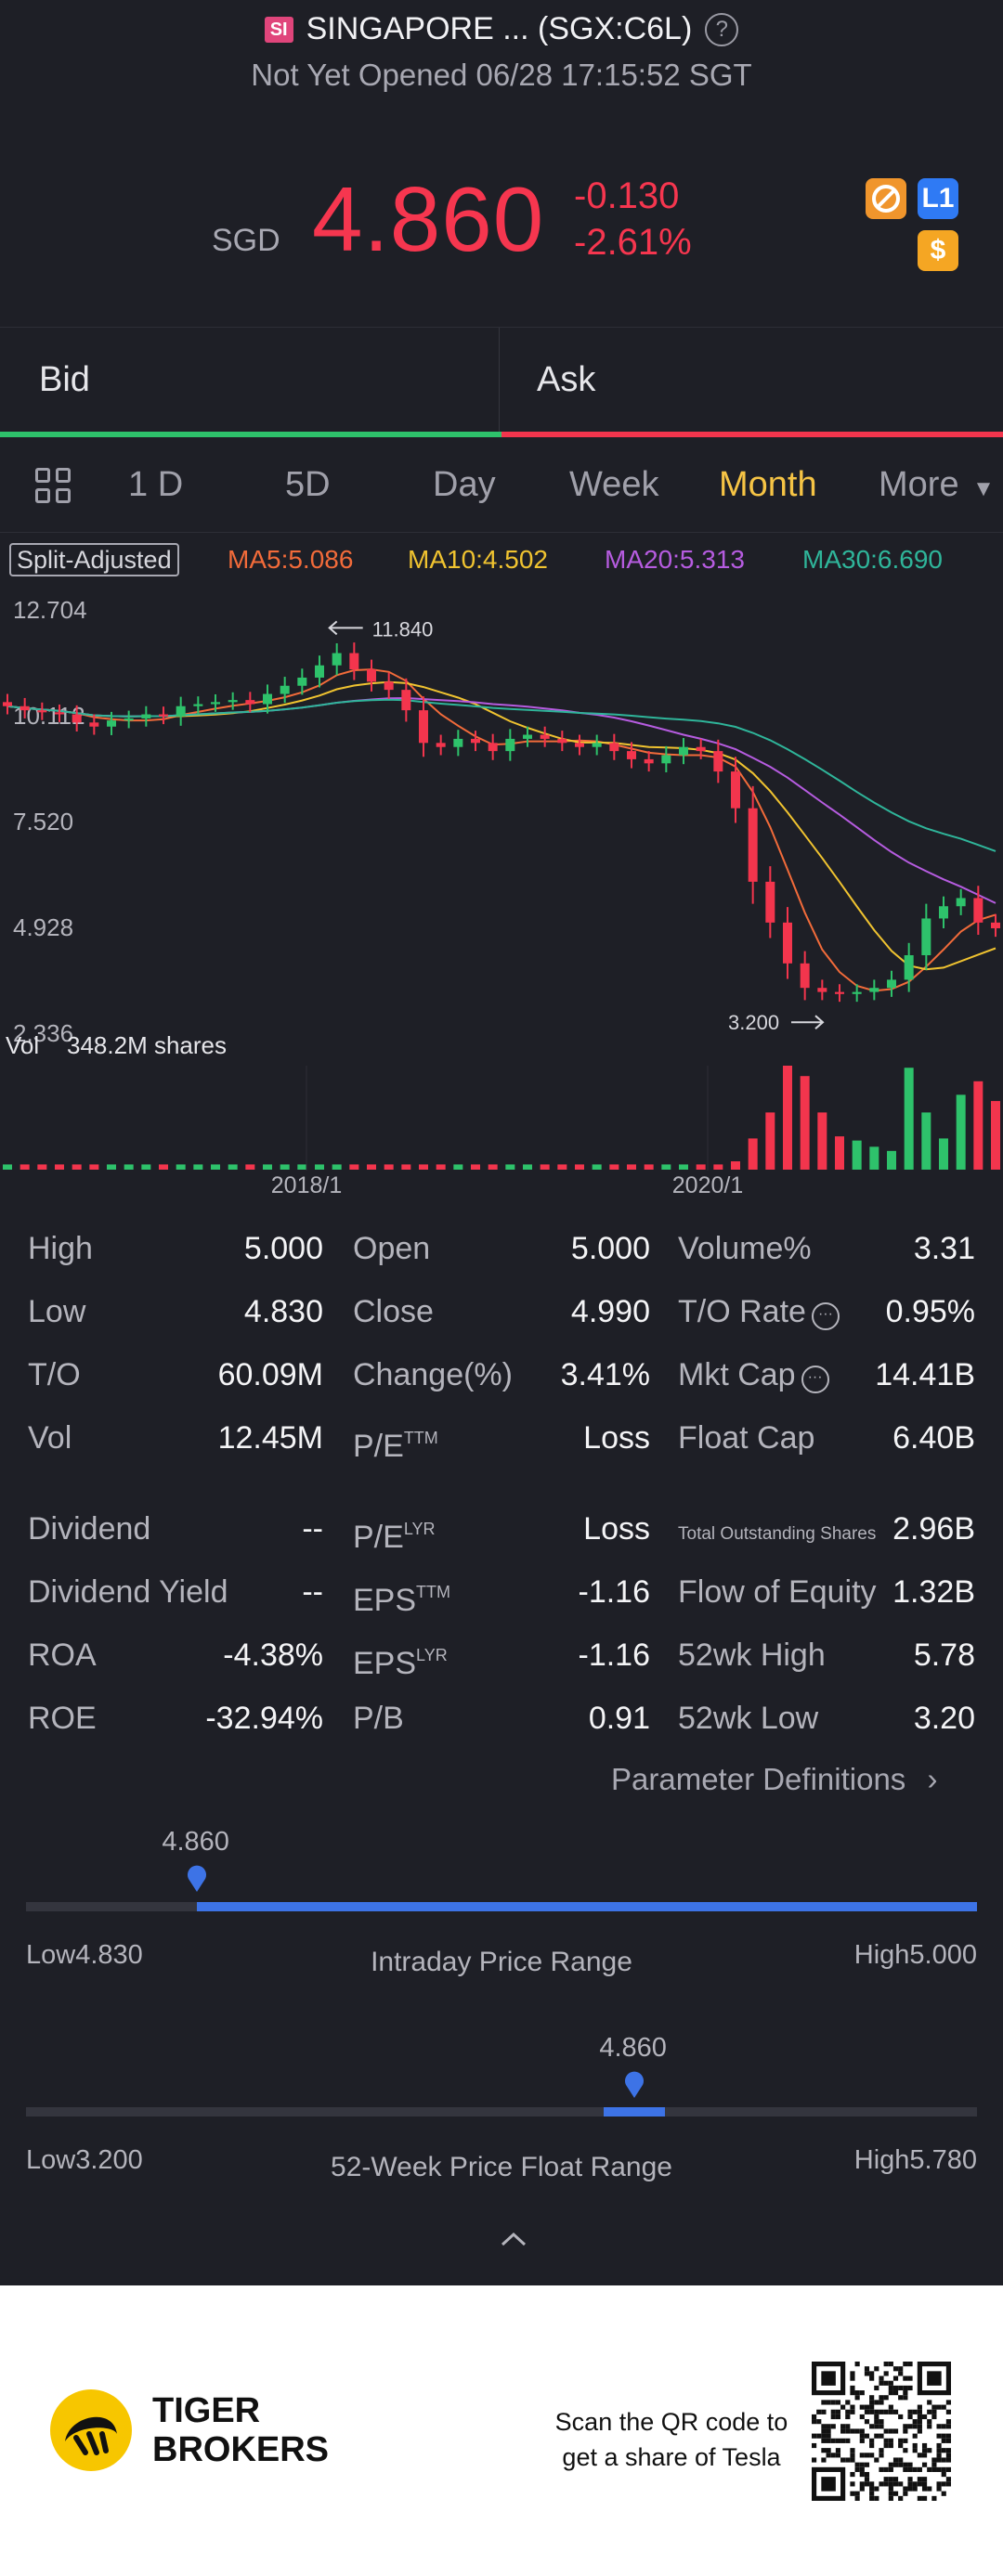 This screenshot has width=1003, height=2576. I want to click on tab-1d: 1 D, so click(156, 484).